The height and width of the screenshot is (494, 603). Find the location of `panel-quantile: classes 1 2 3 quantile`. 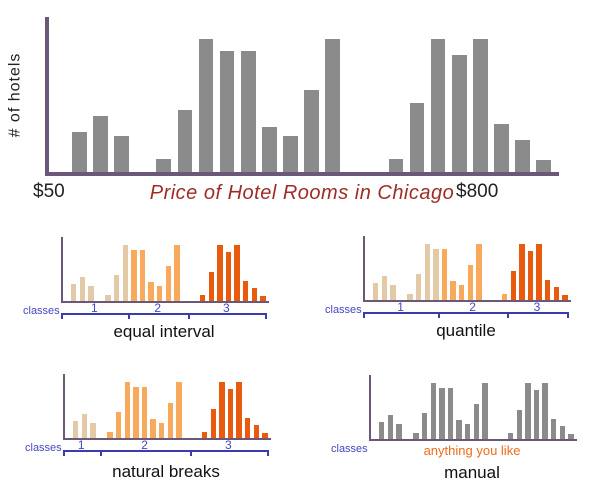

panel-quantile: classes 1 2 3 quantile is located at coordinates (447, 288).